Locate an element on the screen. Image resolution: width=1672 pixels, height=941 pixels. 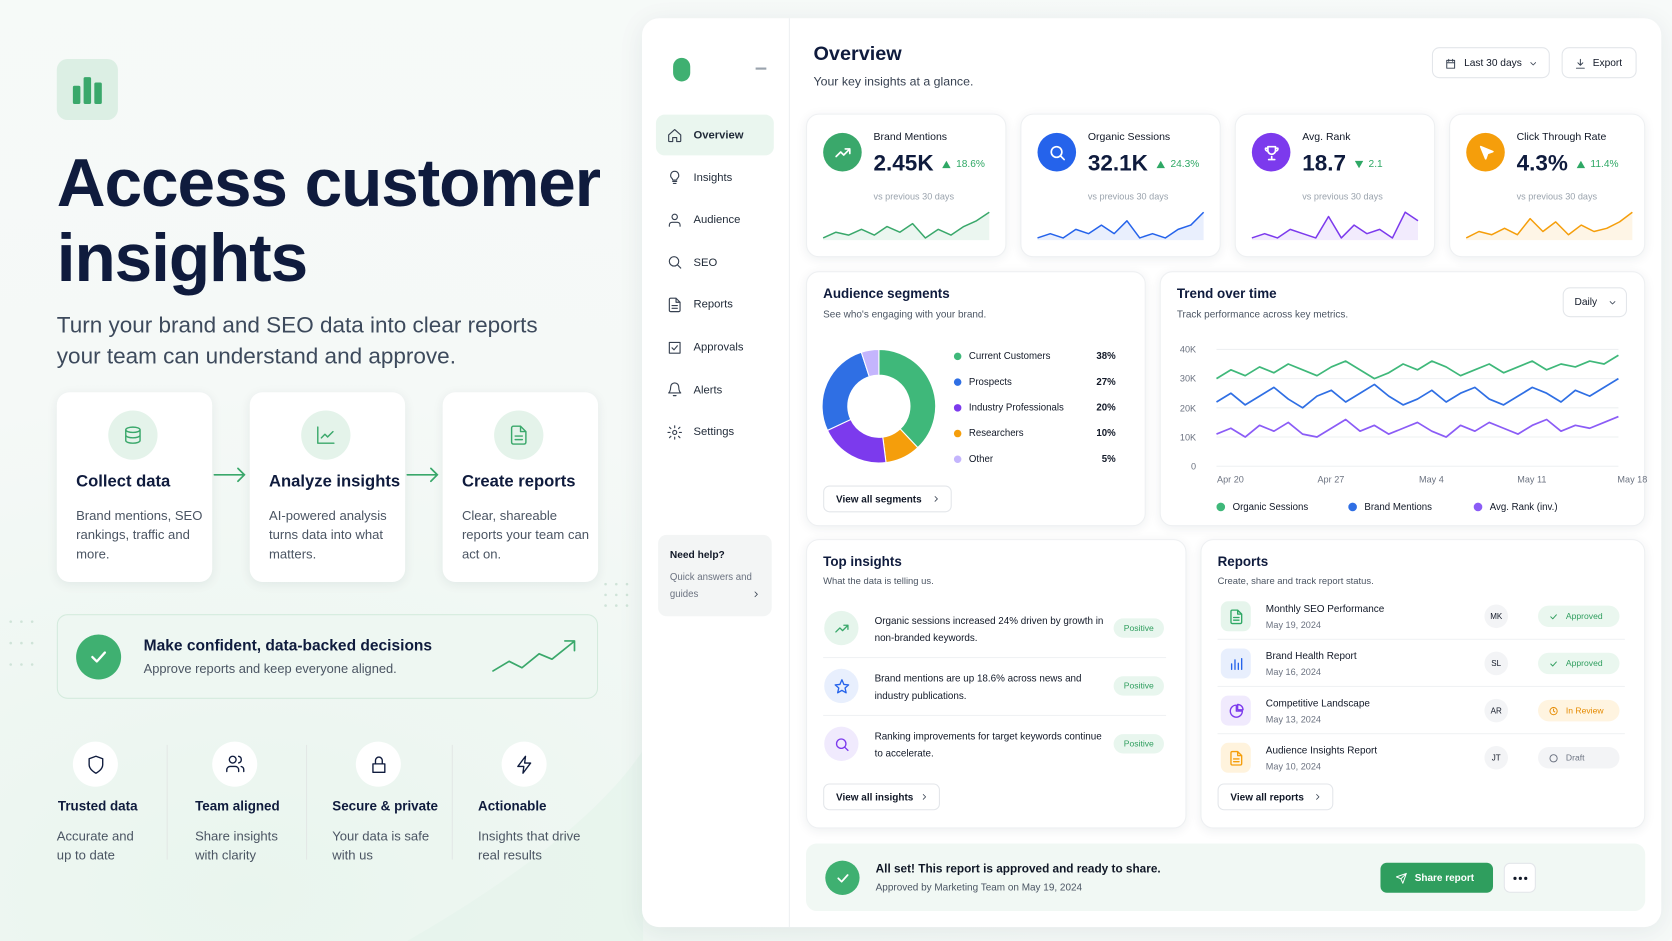
step-icon-circle is located at coordinates (133, 435).